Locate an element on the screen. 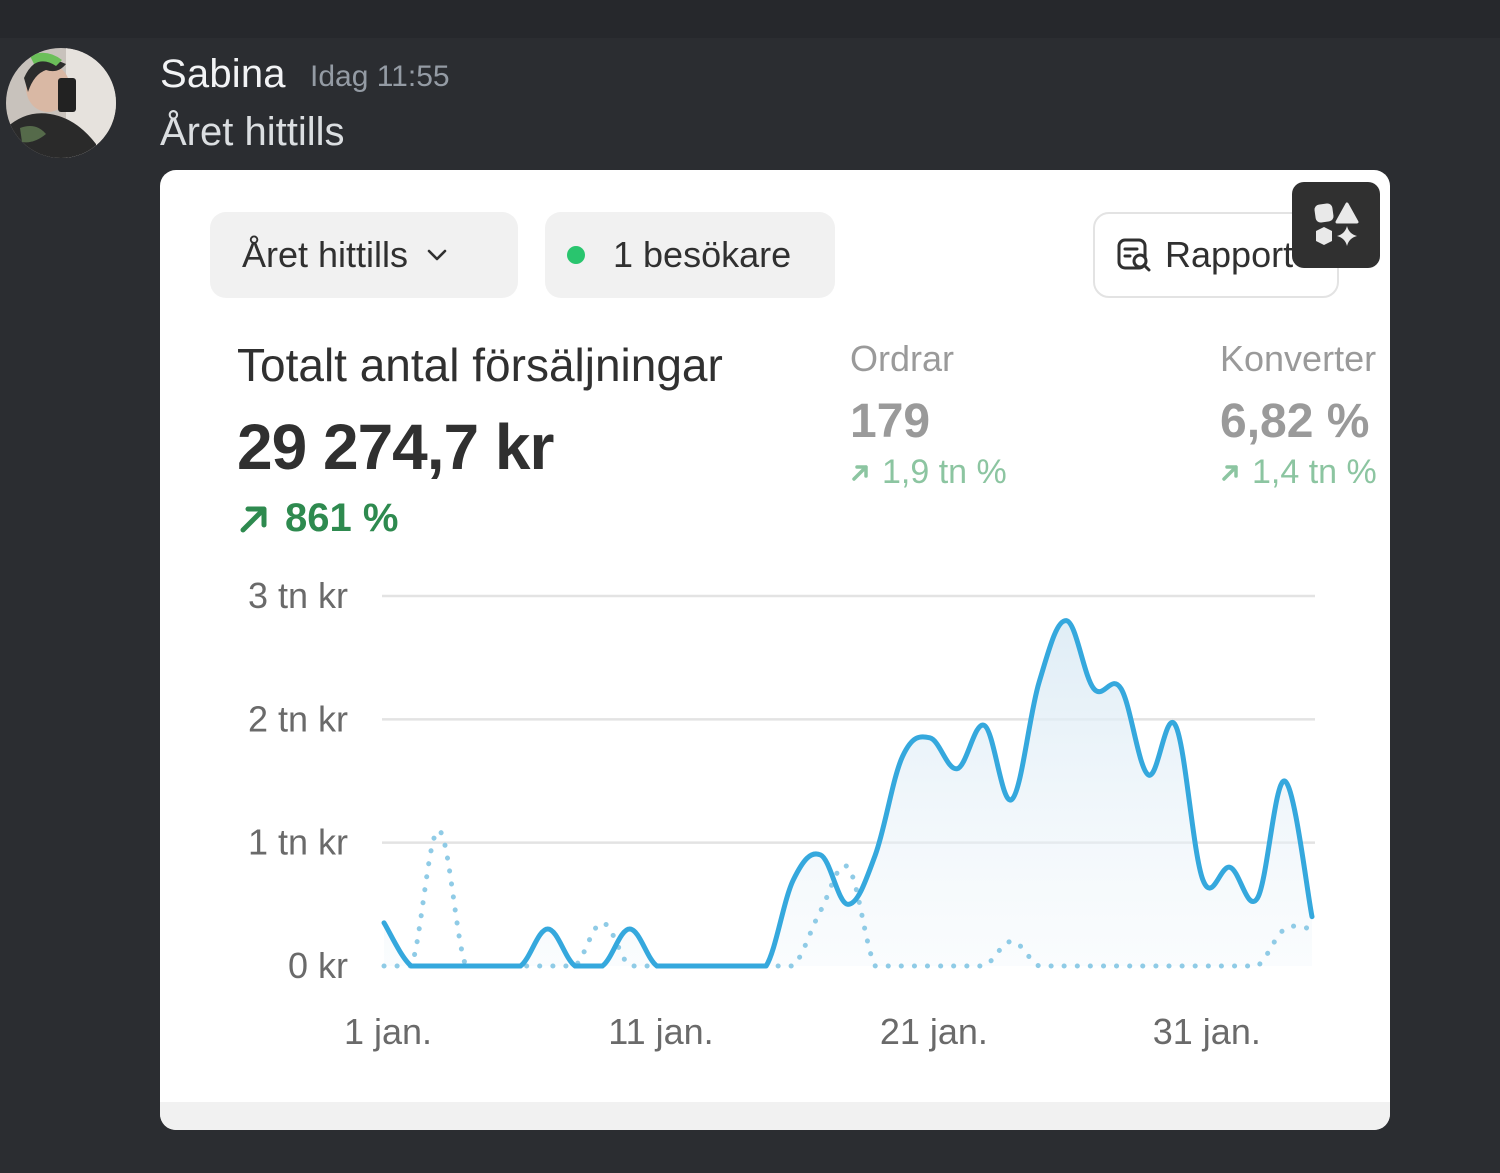  x-axis-tick-label: 1 jan. is located at coordinates (388, 1031).